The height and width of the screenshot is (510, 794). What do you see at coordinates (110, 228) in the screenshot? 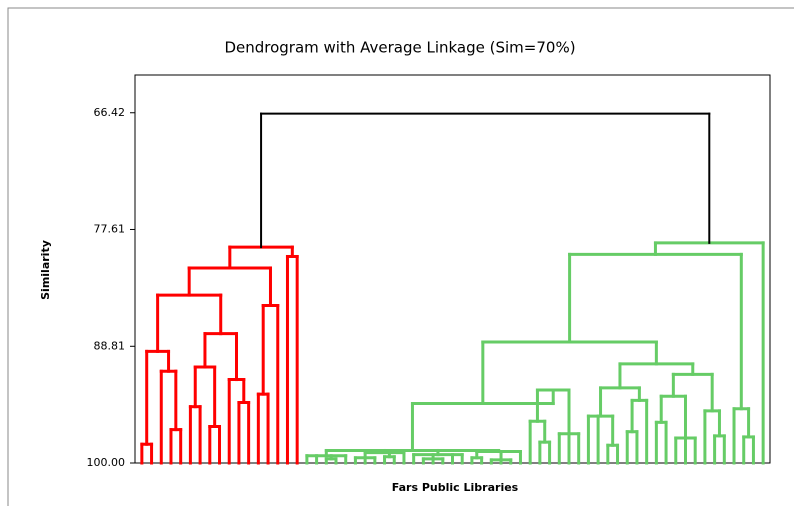
I see `y-tick-label: 77.61` at bounding box center [110, 228].